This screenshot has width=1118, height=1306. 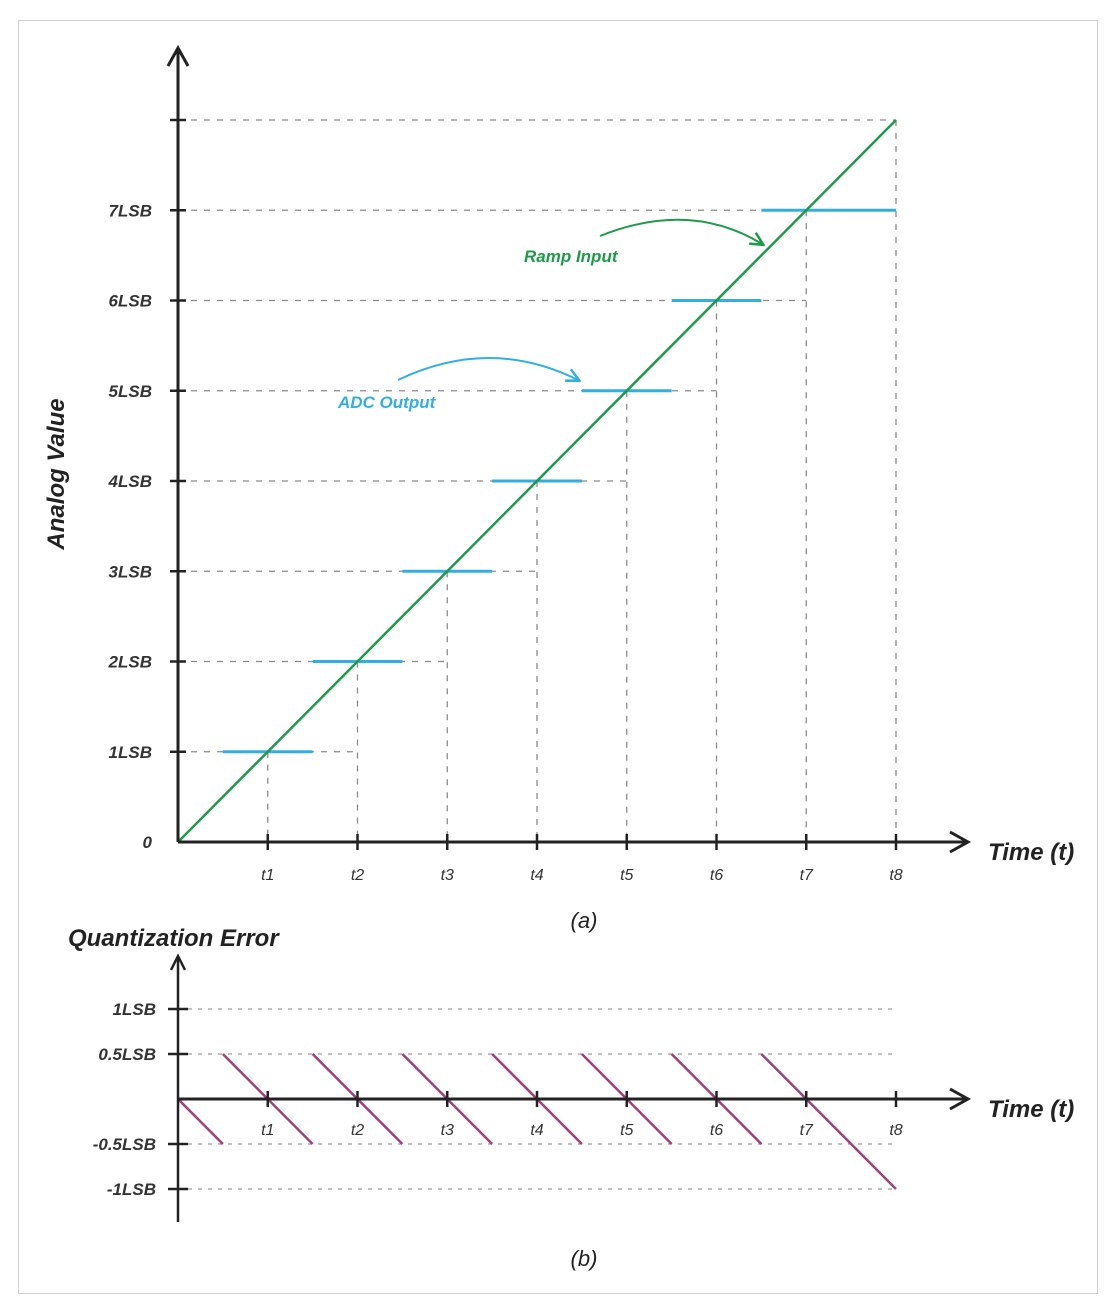 I want to click on ramp-input-arrow-icon, so click(x=680, y=231).